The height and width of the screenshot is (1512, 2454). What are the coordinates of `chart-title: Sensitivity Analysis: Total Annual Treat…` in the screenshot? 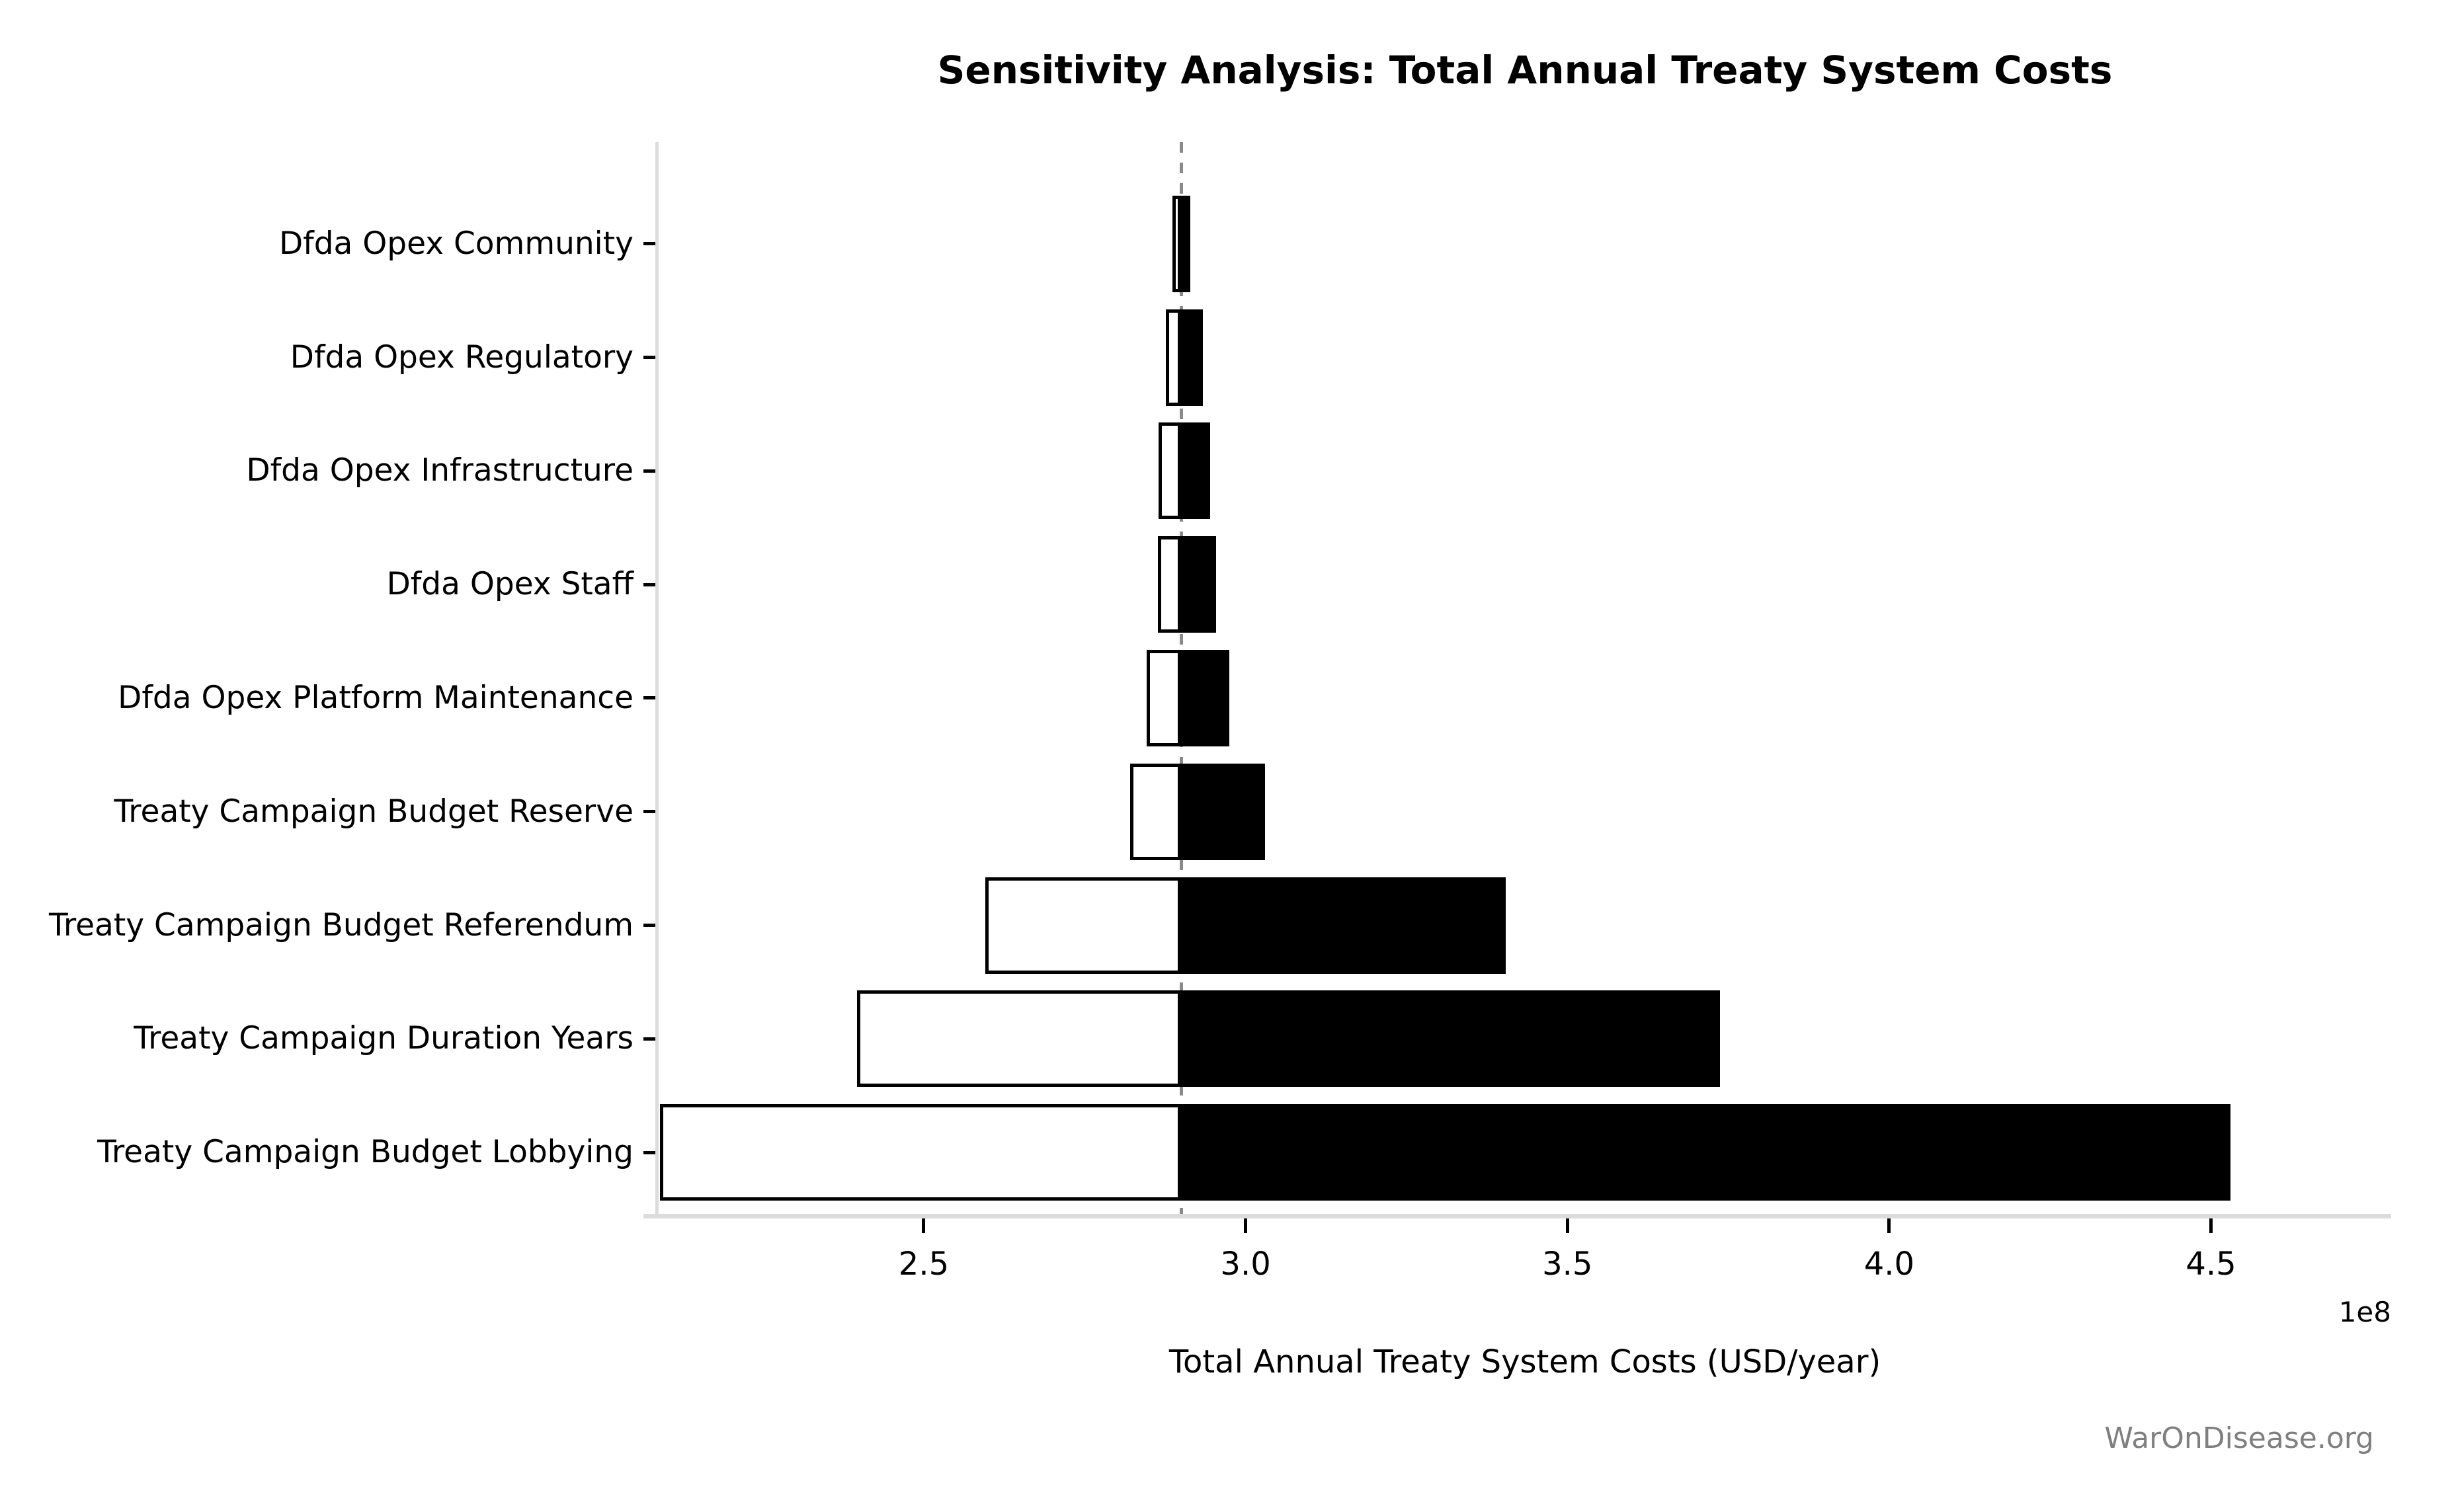 It's located at (1525, 71).